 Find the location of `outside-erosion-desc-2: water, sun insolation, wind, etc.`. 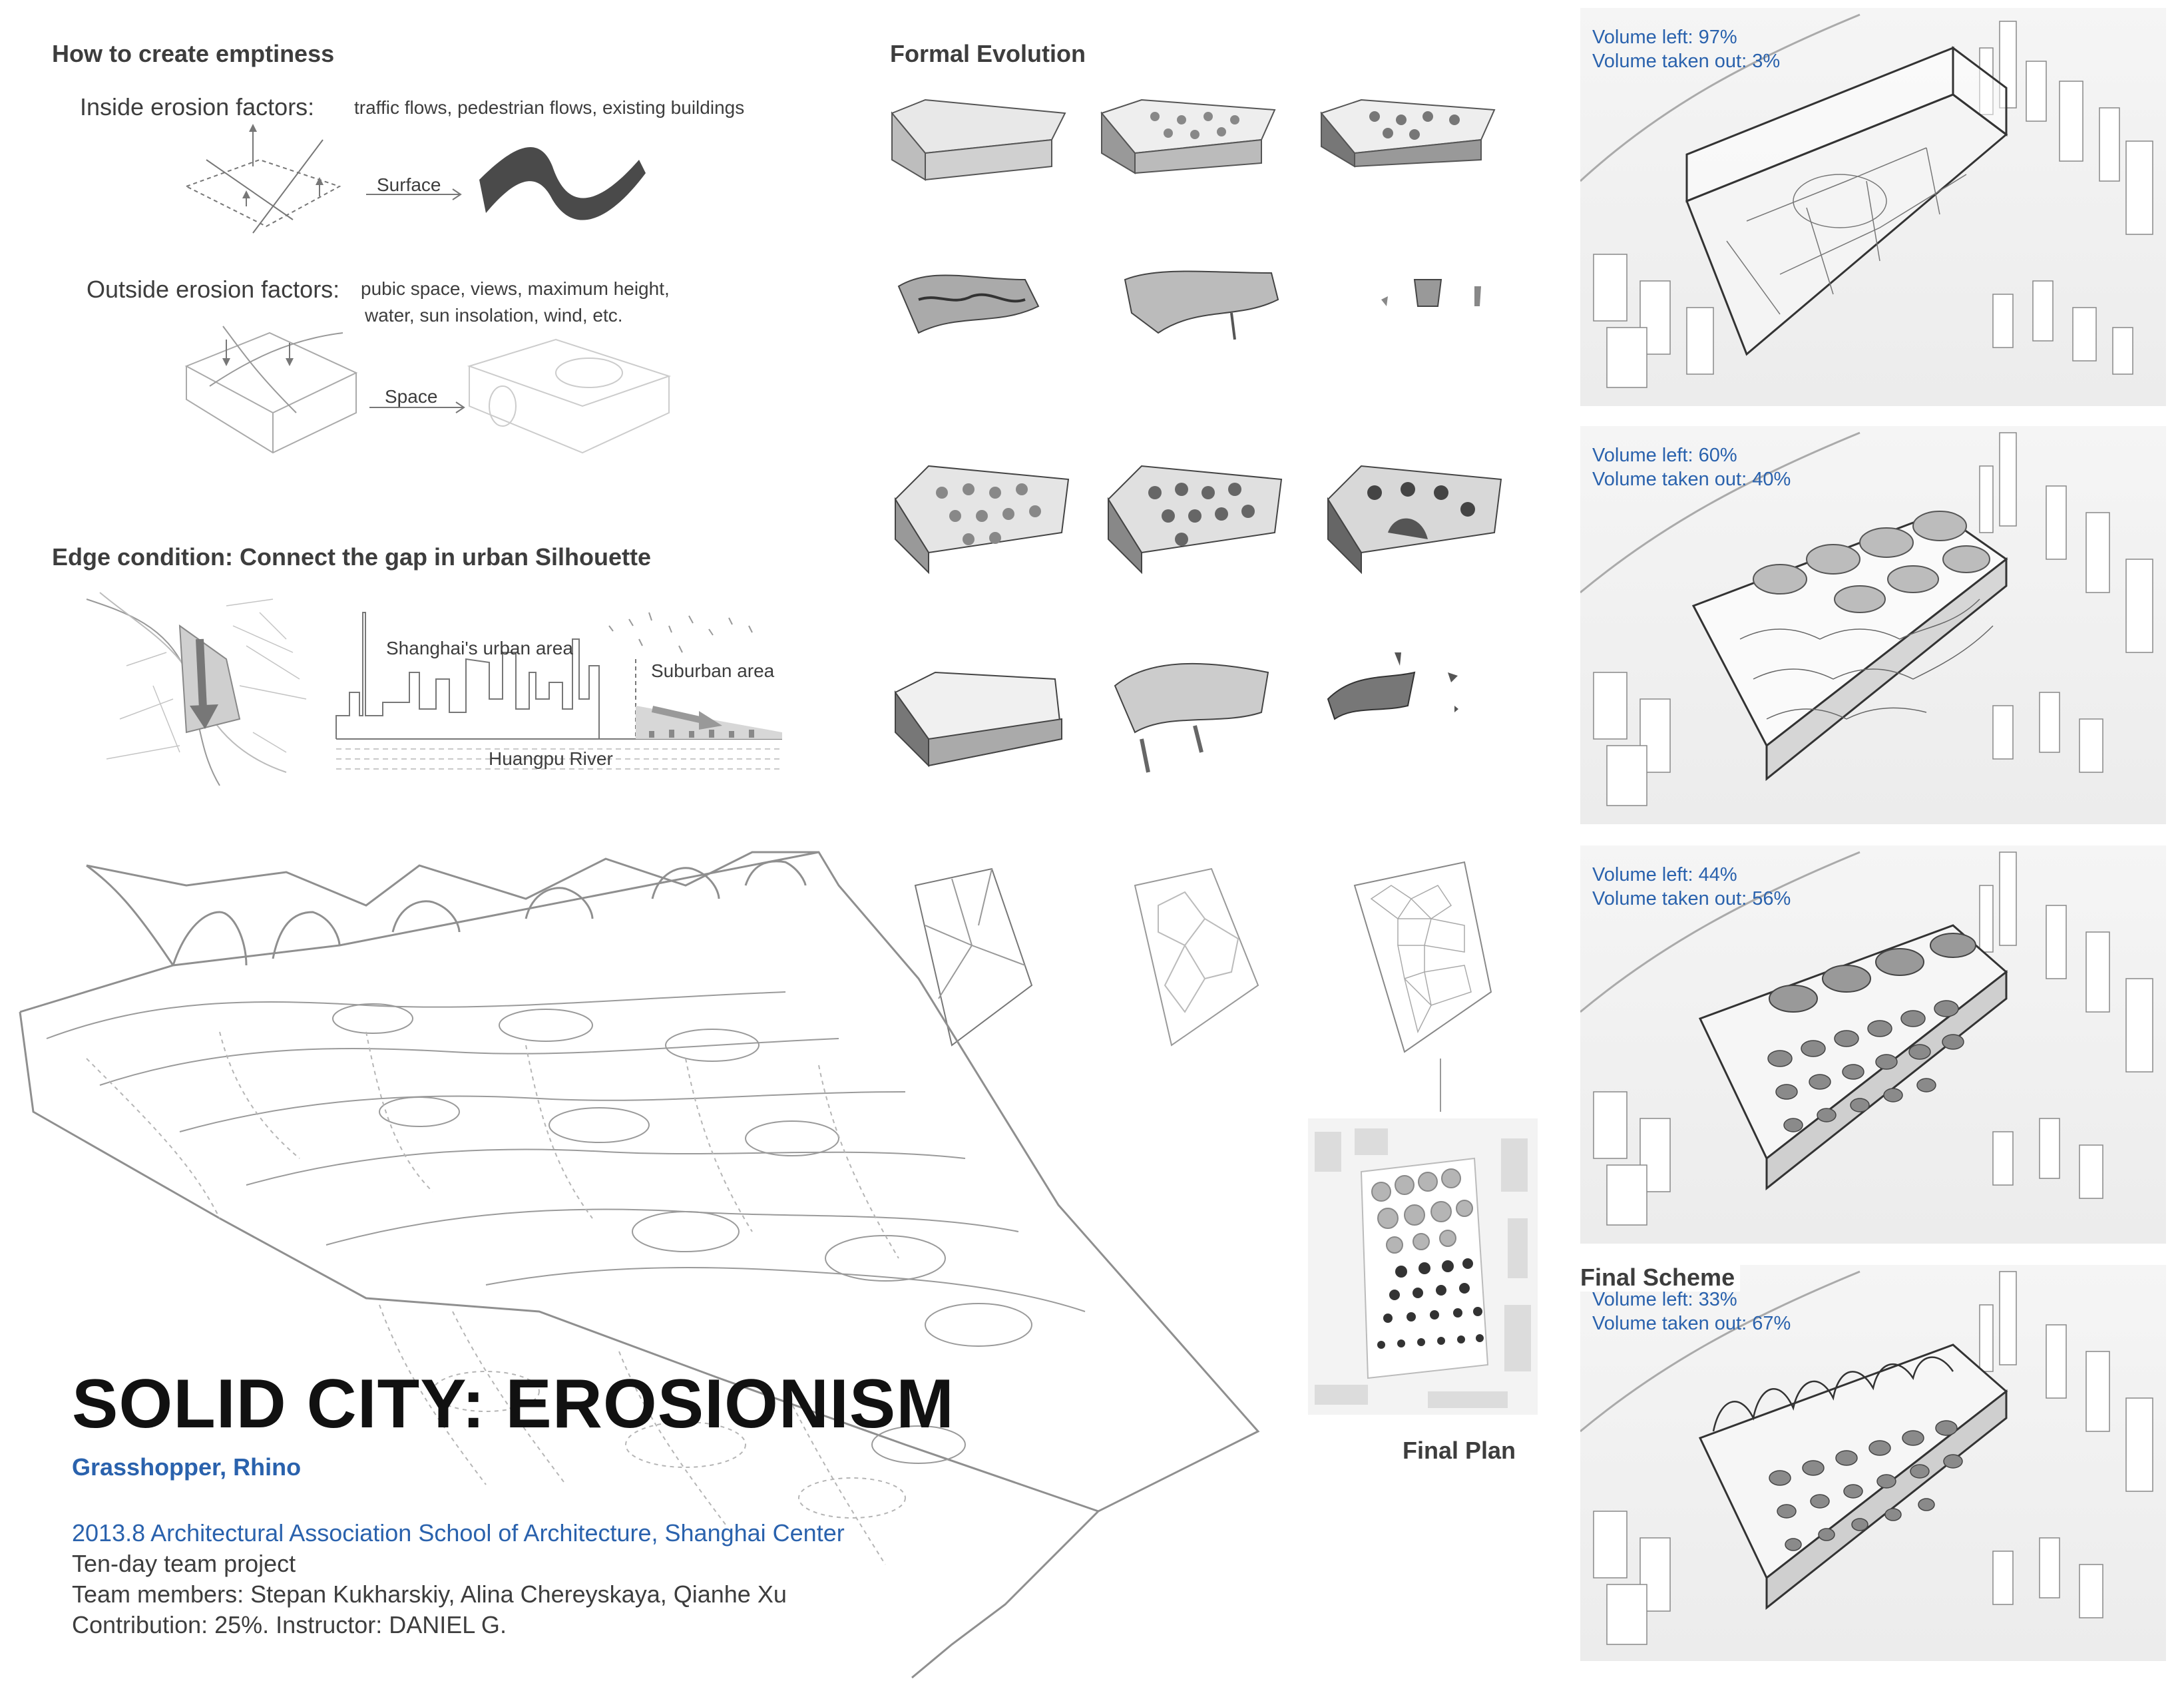

outside-erosion-desc-2: water, sun insolation, wind, etc. is located at coordinates (494, 315).